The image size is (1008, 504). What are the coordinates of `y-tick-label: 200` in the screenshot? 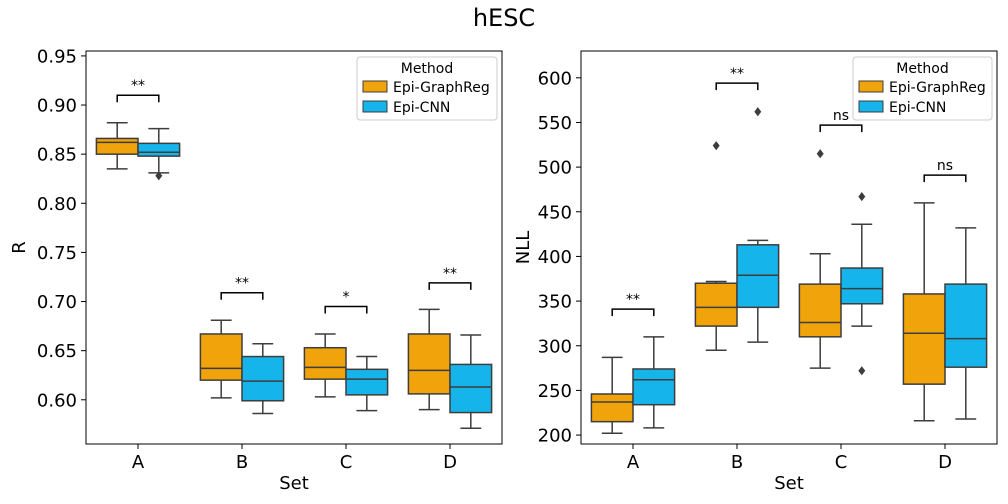 It's located at (555, 436).